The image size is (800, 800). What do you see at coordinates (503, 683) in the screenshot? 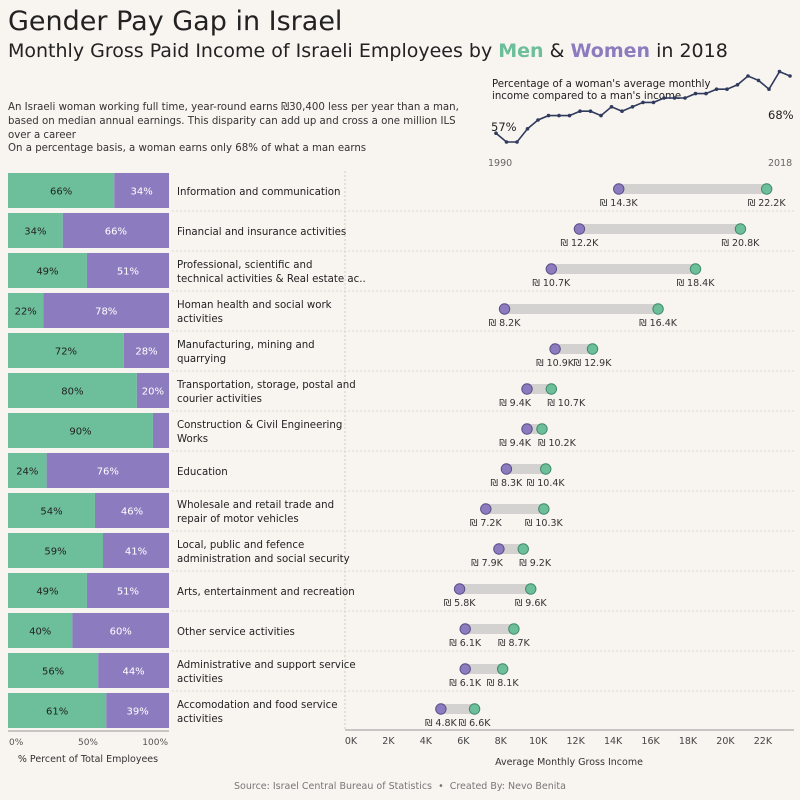
I see `dot-men-label: ₪ 8.1K` at bounding box center [503, 683].